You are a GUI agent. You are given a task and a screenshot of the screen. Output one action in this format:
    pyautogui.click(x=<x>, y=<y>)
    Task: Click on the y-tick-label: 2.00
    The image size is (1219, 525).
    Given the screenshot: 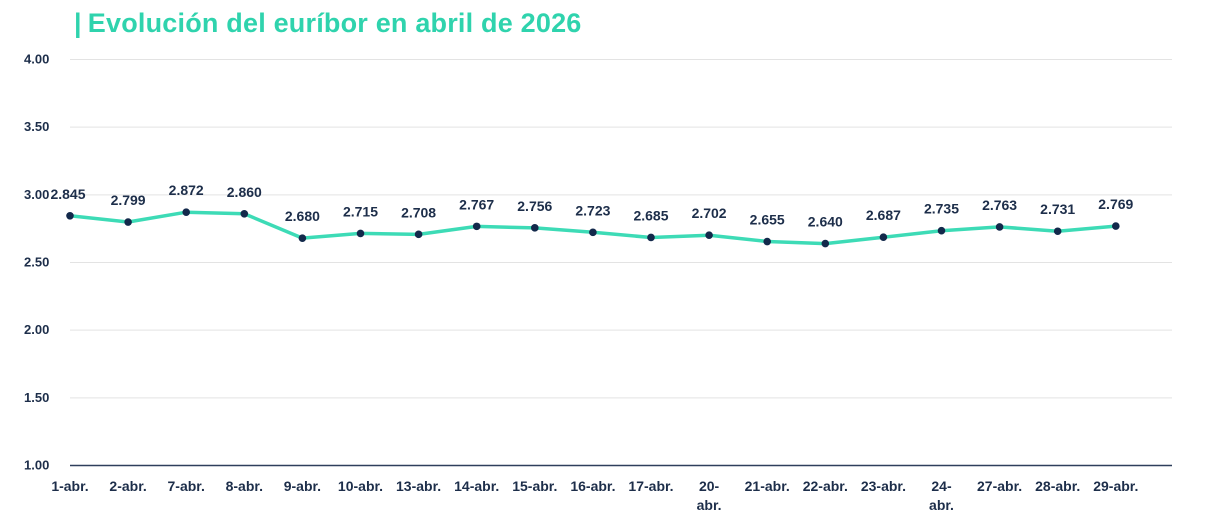 What is the action you would take?
    pyautogui.click(x=36, y=329)
    